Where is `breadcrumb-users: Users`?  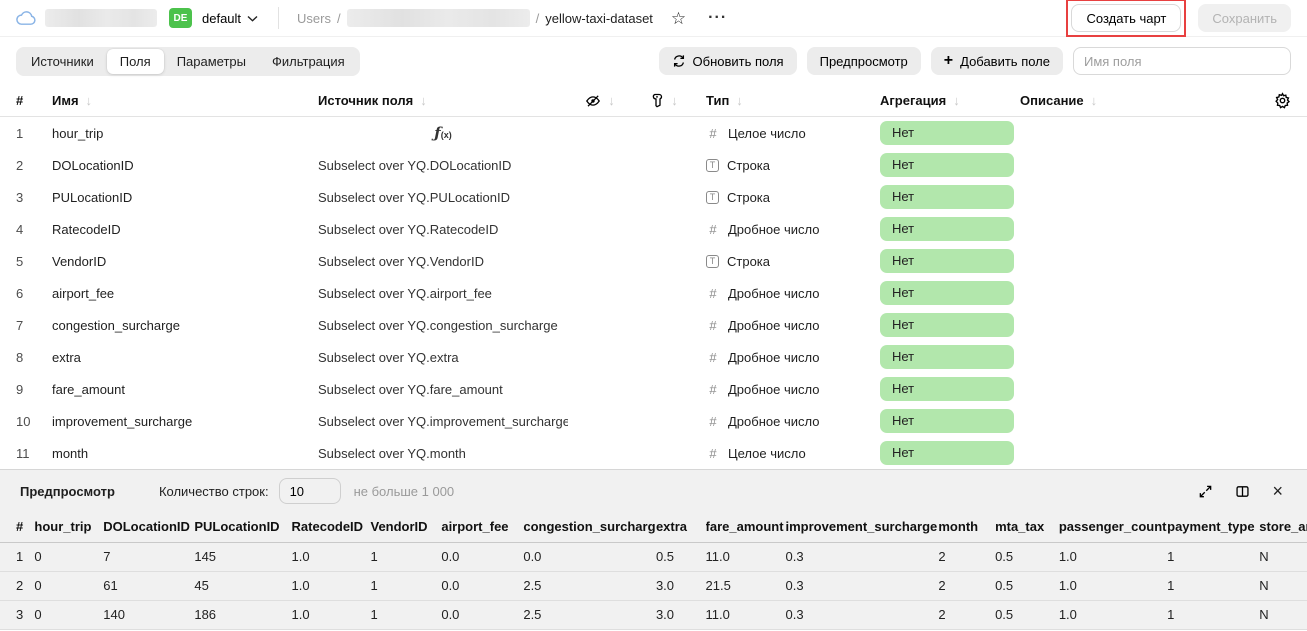
breadcrumb-users: Users is located at coordinates (314, 18).